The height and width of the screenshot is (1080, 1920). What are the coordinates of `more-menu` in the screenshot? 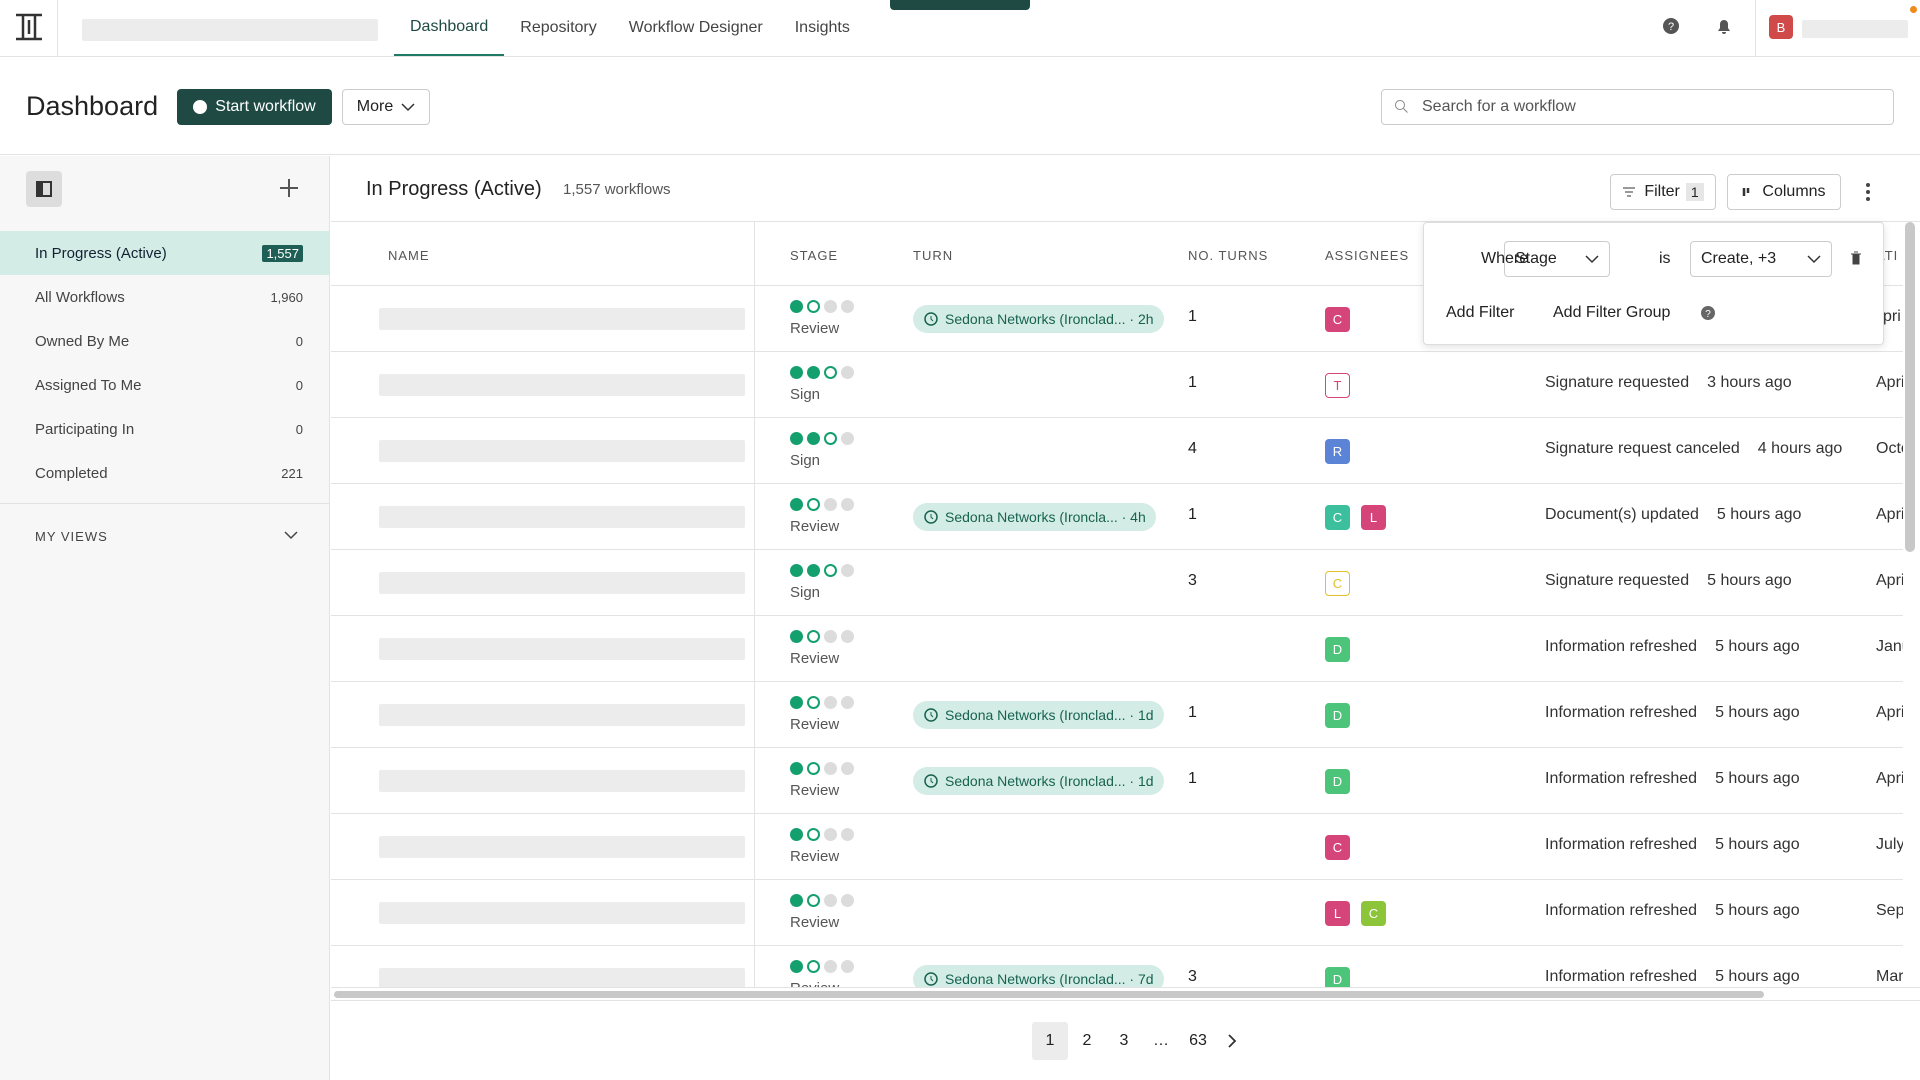 It's located at (1868, 192).